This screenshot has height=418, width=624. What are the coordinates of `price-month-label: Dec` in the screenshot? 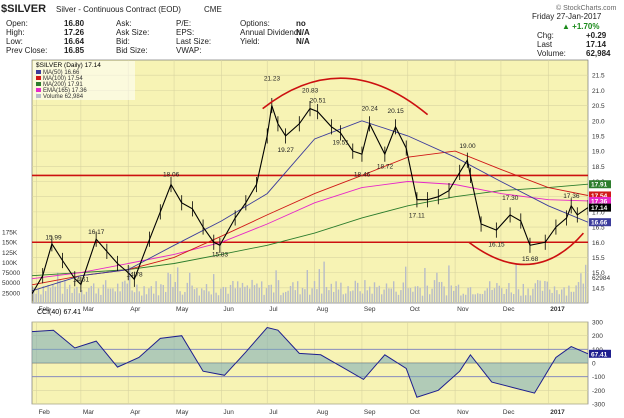 It's located at (509, 309).